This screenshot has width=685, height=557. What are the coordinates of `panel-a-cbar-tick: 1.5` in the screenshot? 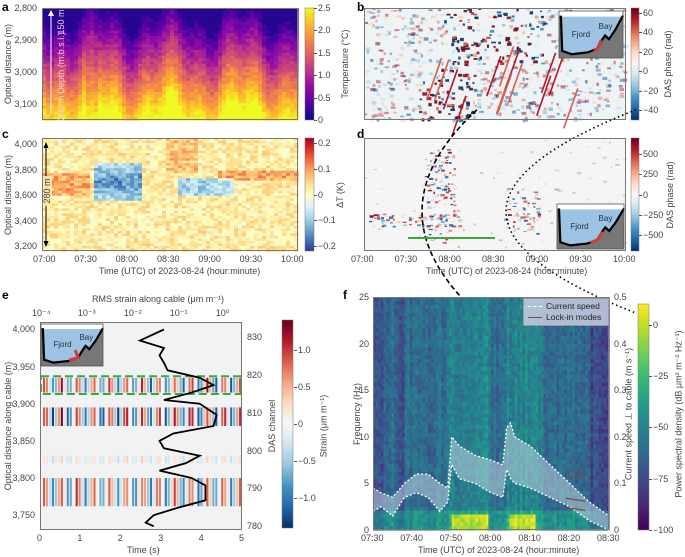 It's located at (324, 52).